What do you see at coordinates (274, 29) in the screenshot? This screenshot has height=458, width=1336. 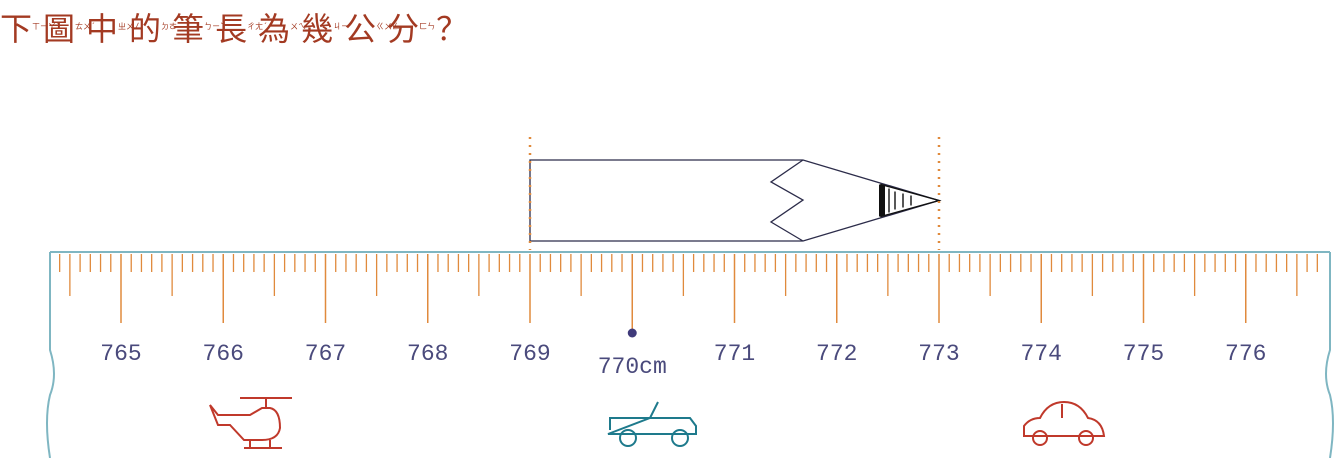 I see `char: 為` at bounding box center [274, 29].